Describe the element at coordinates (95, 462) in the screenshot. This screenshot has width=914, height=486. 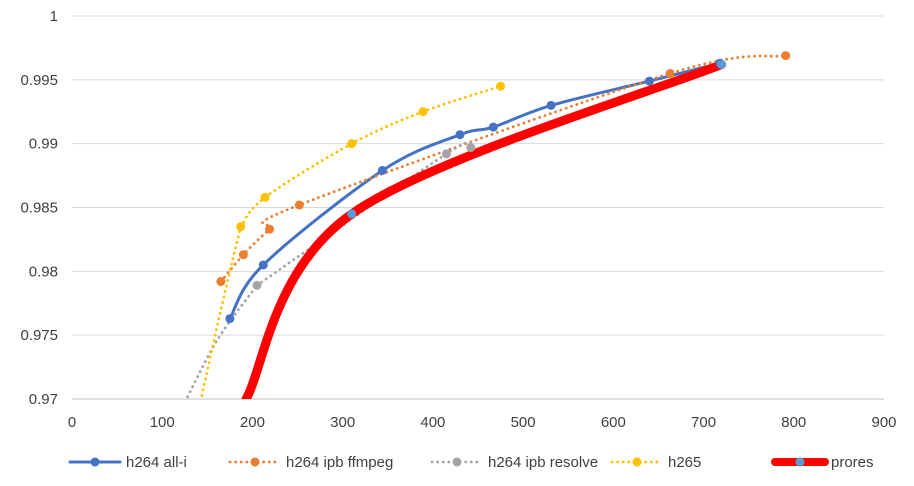
I see `legend-marker-h264-all-i` at that location.